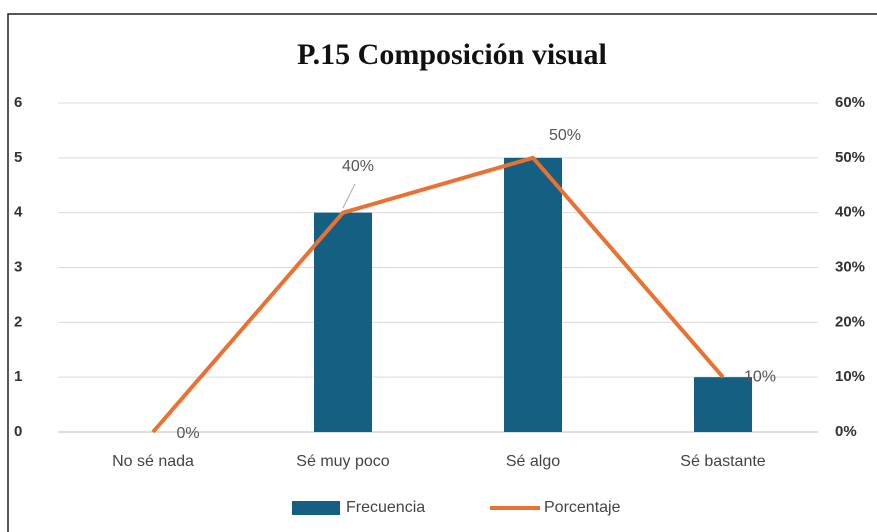 The width and height of the screenshot is (877, 532). What do you see at coordinates (153, 461) in the screenshot?
I see `x-tick-label: No sé nada` at bounding box center [153, 461].